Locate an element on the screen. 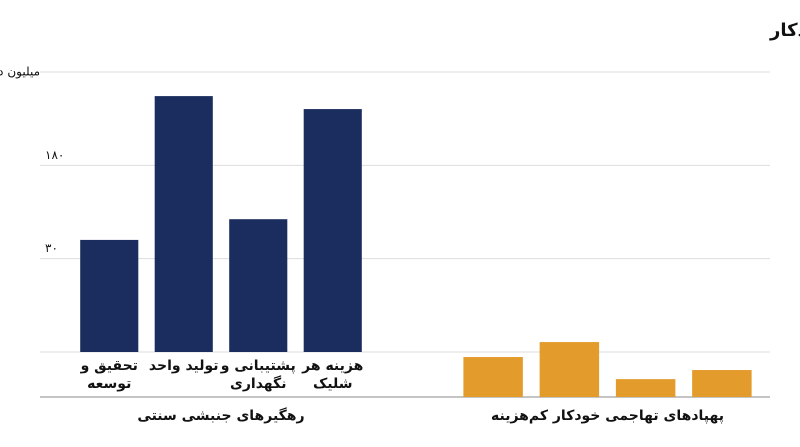  y-axis-label: میلیون دلار (تخمینی) is located at coordinates (20, 72).